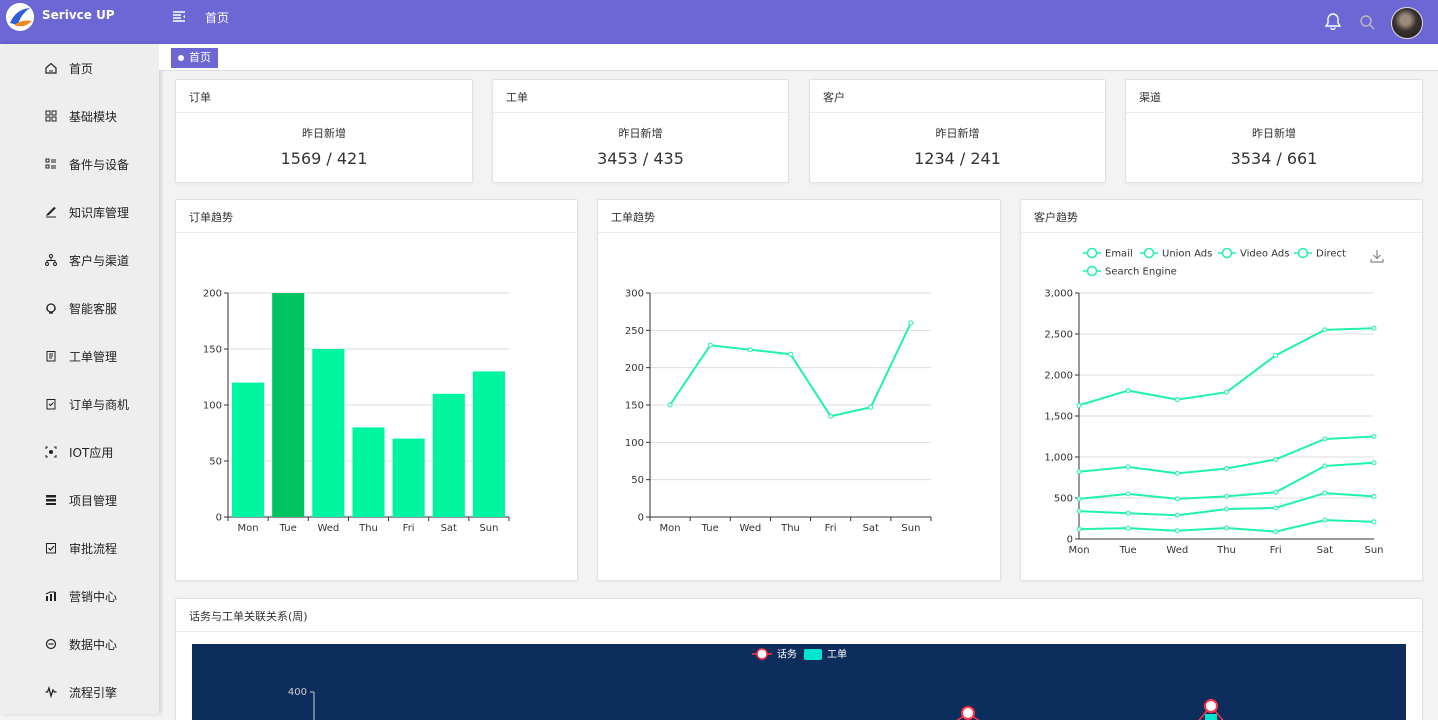 This screenshot has height=720, width=1438. I want to click on card-title: 订单, so click(324, 96).